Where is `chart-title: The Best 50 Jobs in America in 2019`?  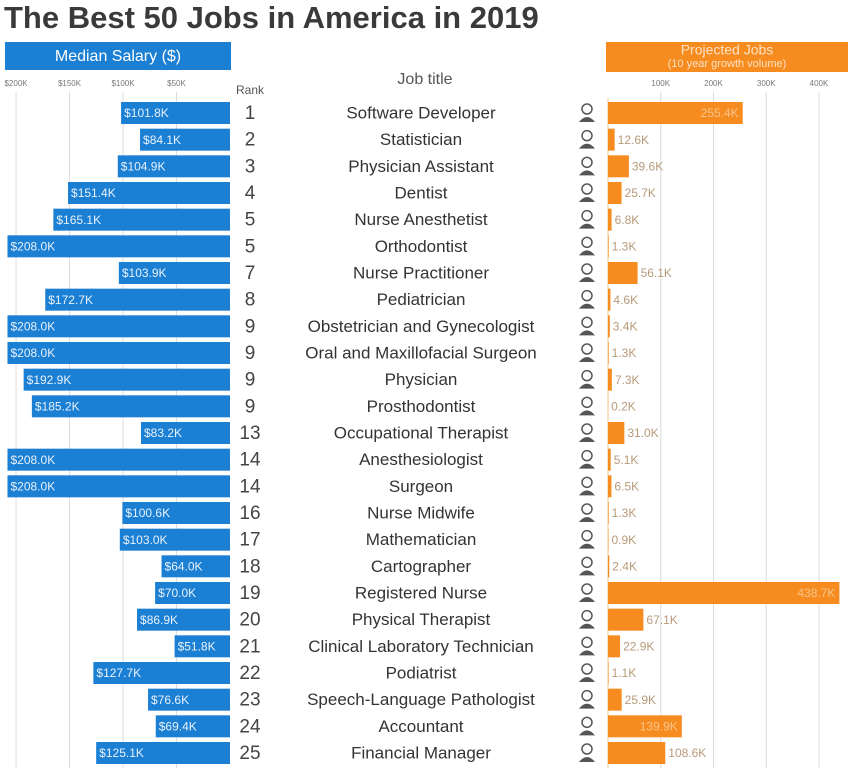 chart-title: The Best 50 Jobs in America in 2019 is located at coordinates (271, 17).